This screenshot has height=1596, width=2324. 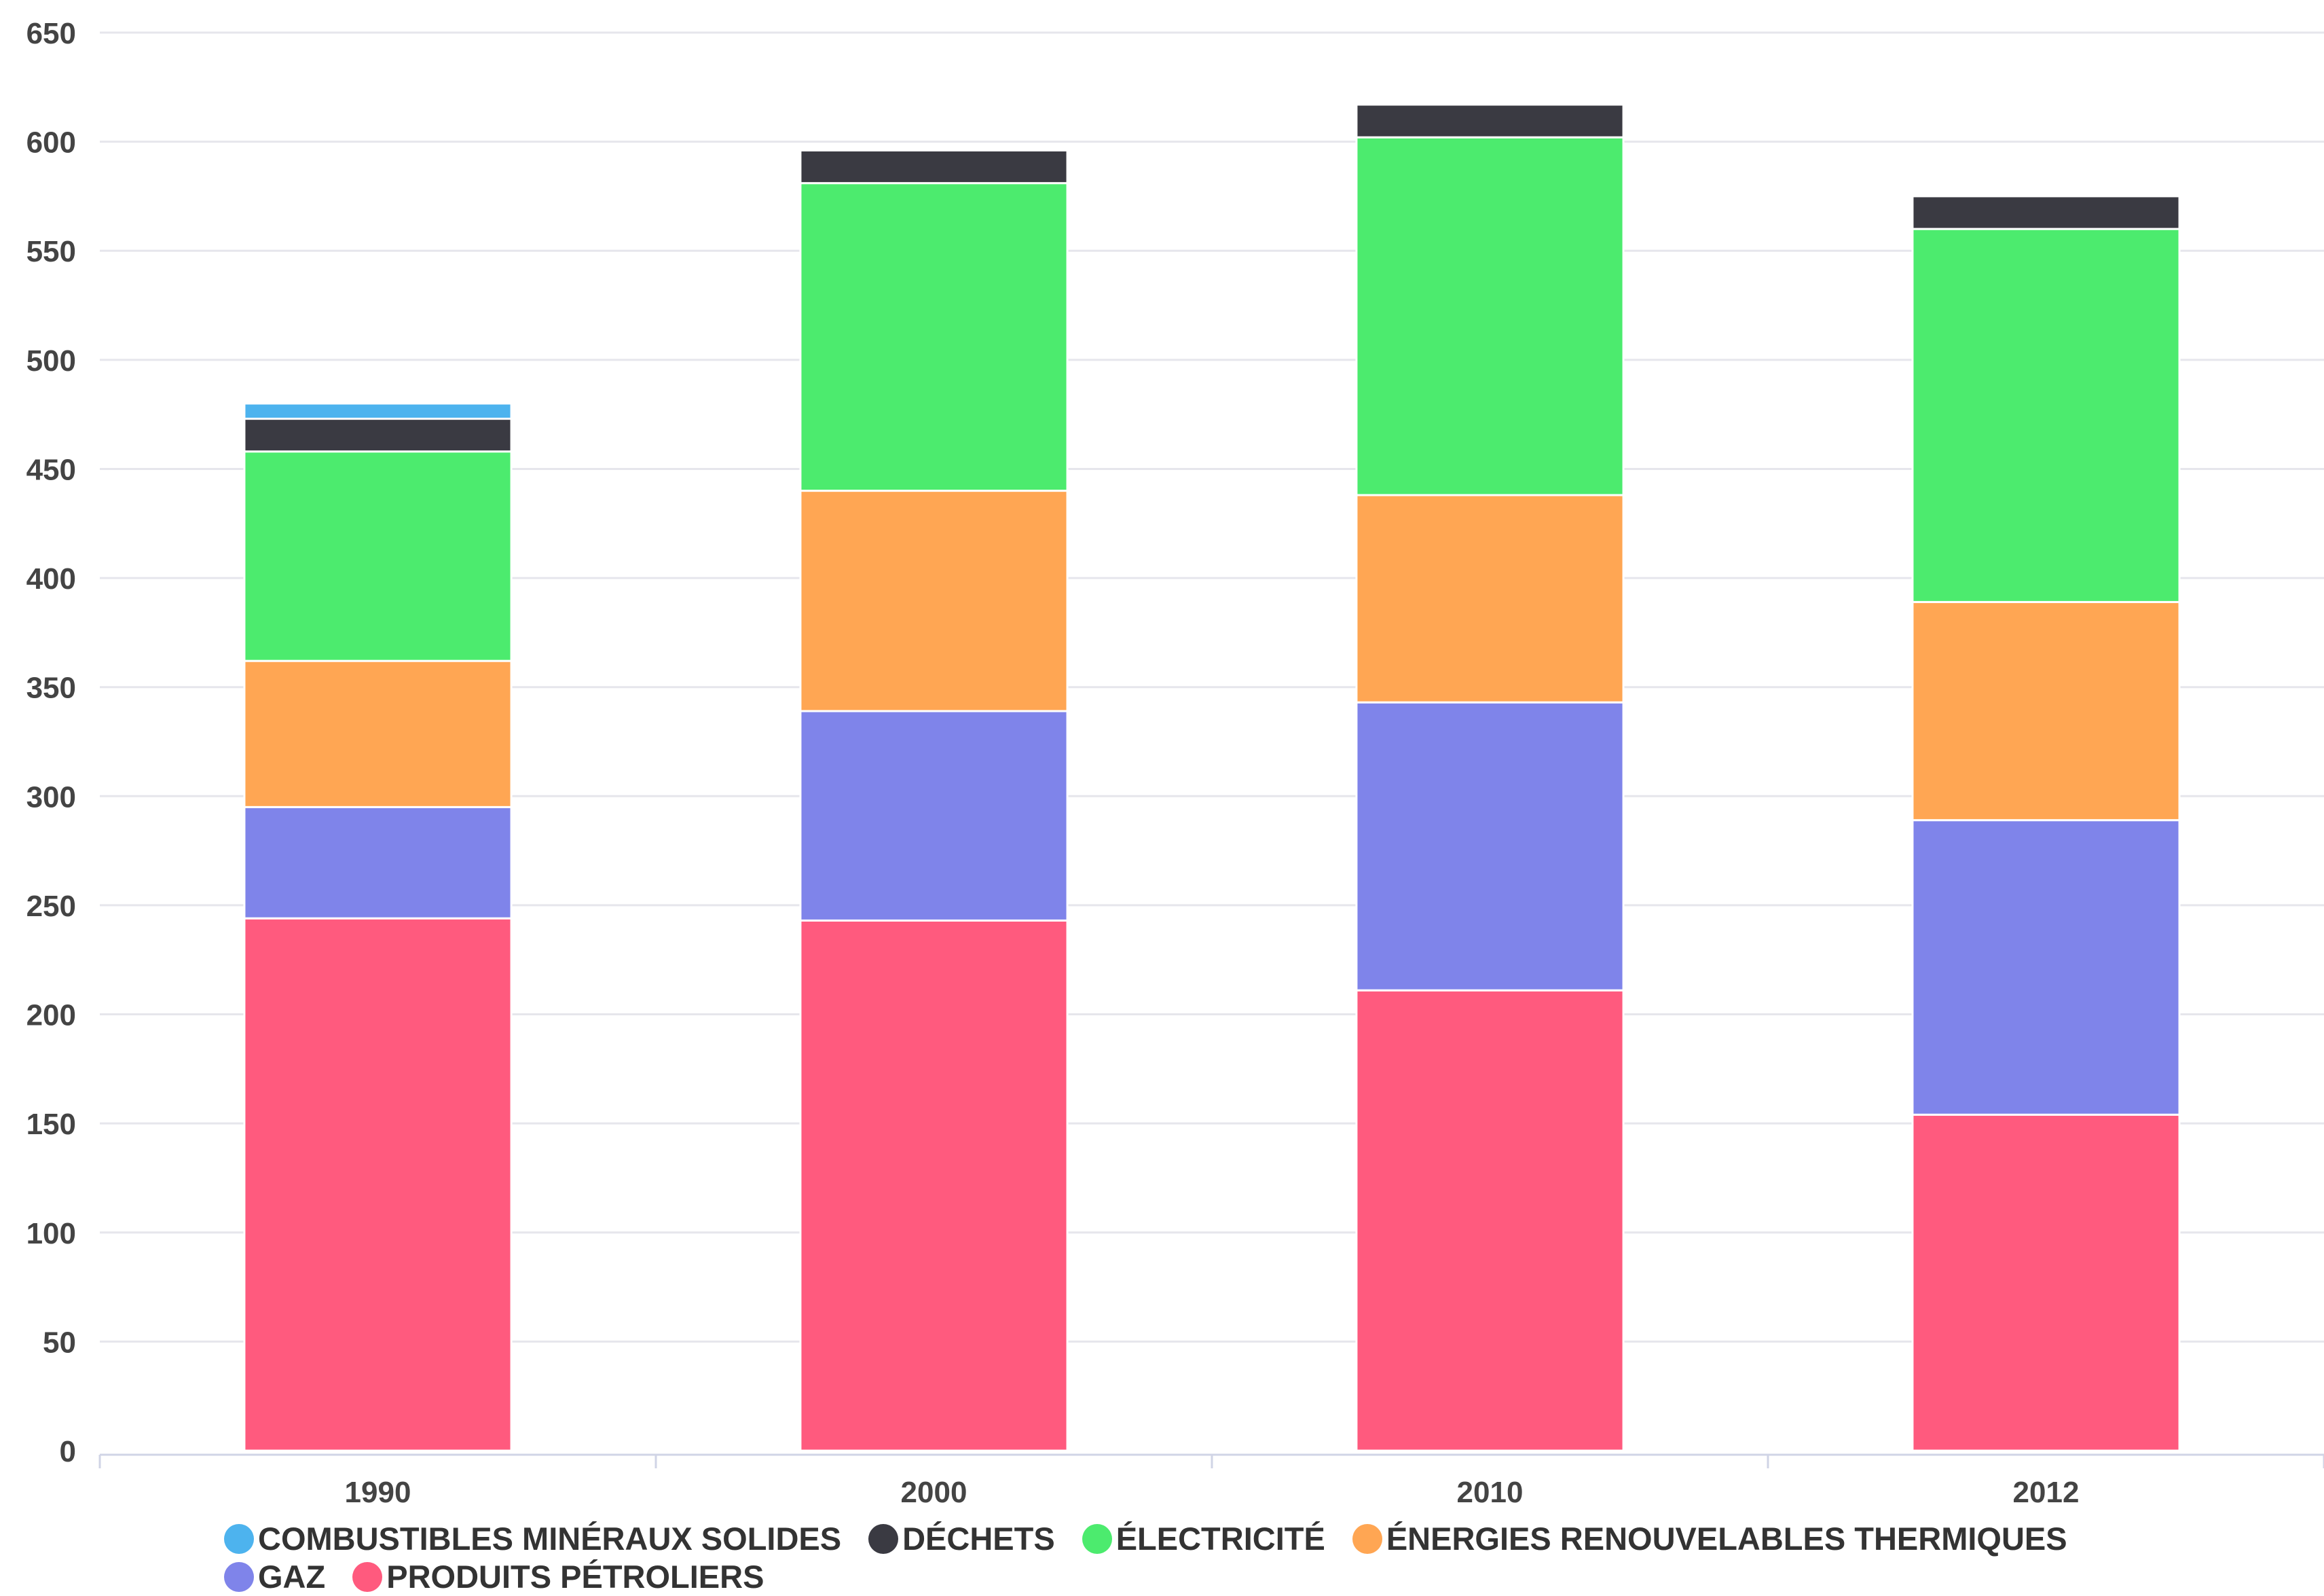 What do you see at coordinates (2047, 1492) in the screenshot?
I see `x-tick-label: 2012` at bounding box center [2047, 1492].